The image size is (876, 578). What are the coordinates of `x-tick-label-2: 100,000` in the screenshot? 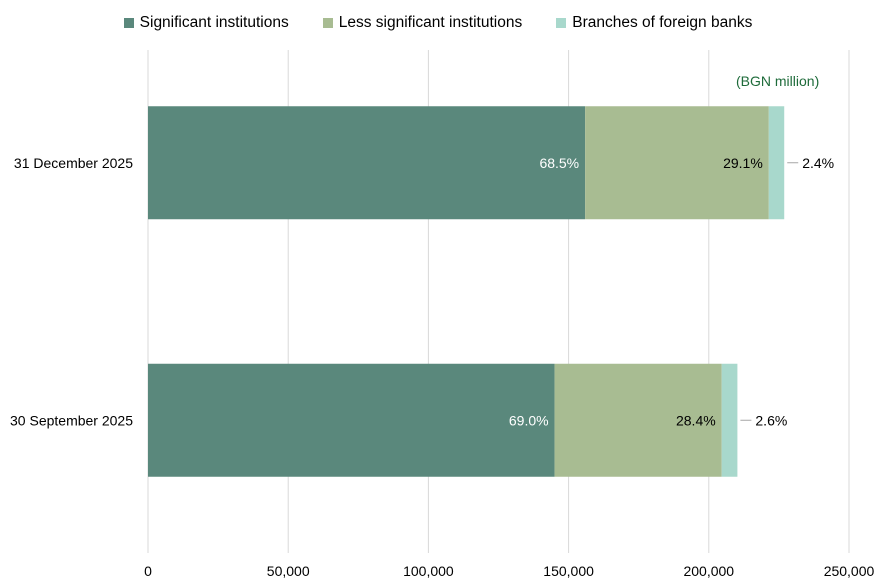 It's located at (428, 570).